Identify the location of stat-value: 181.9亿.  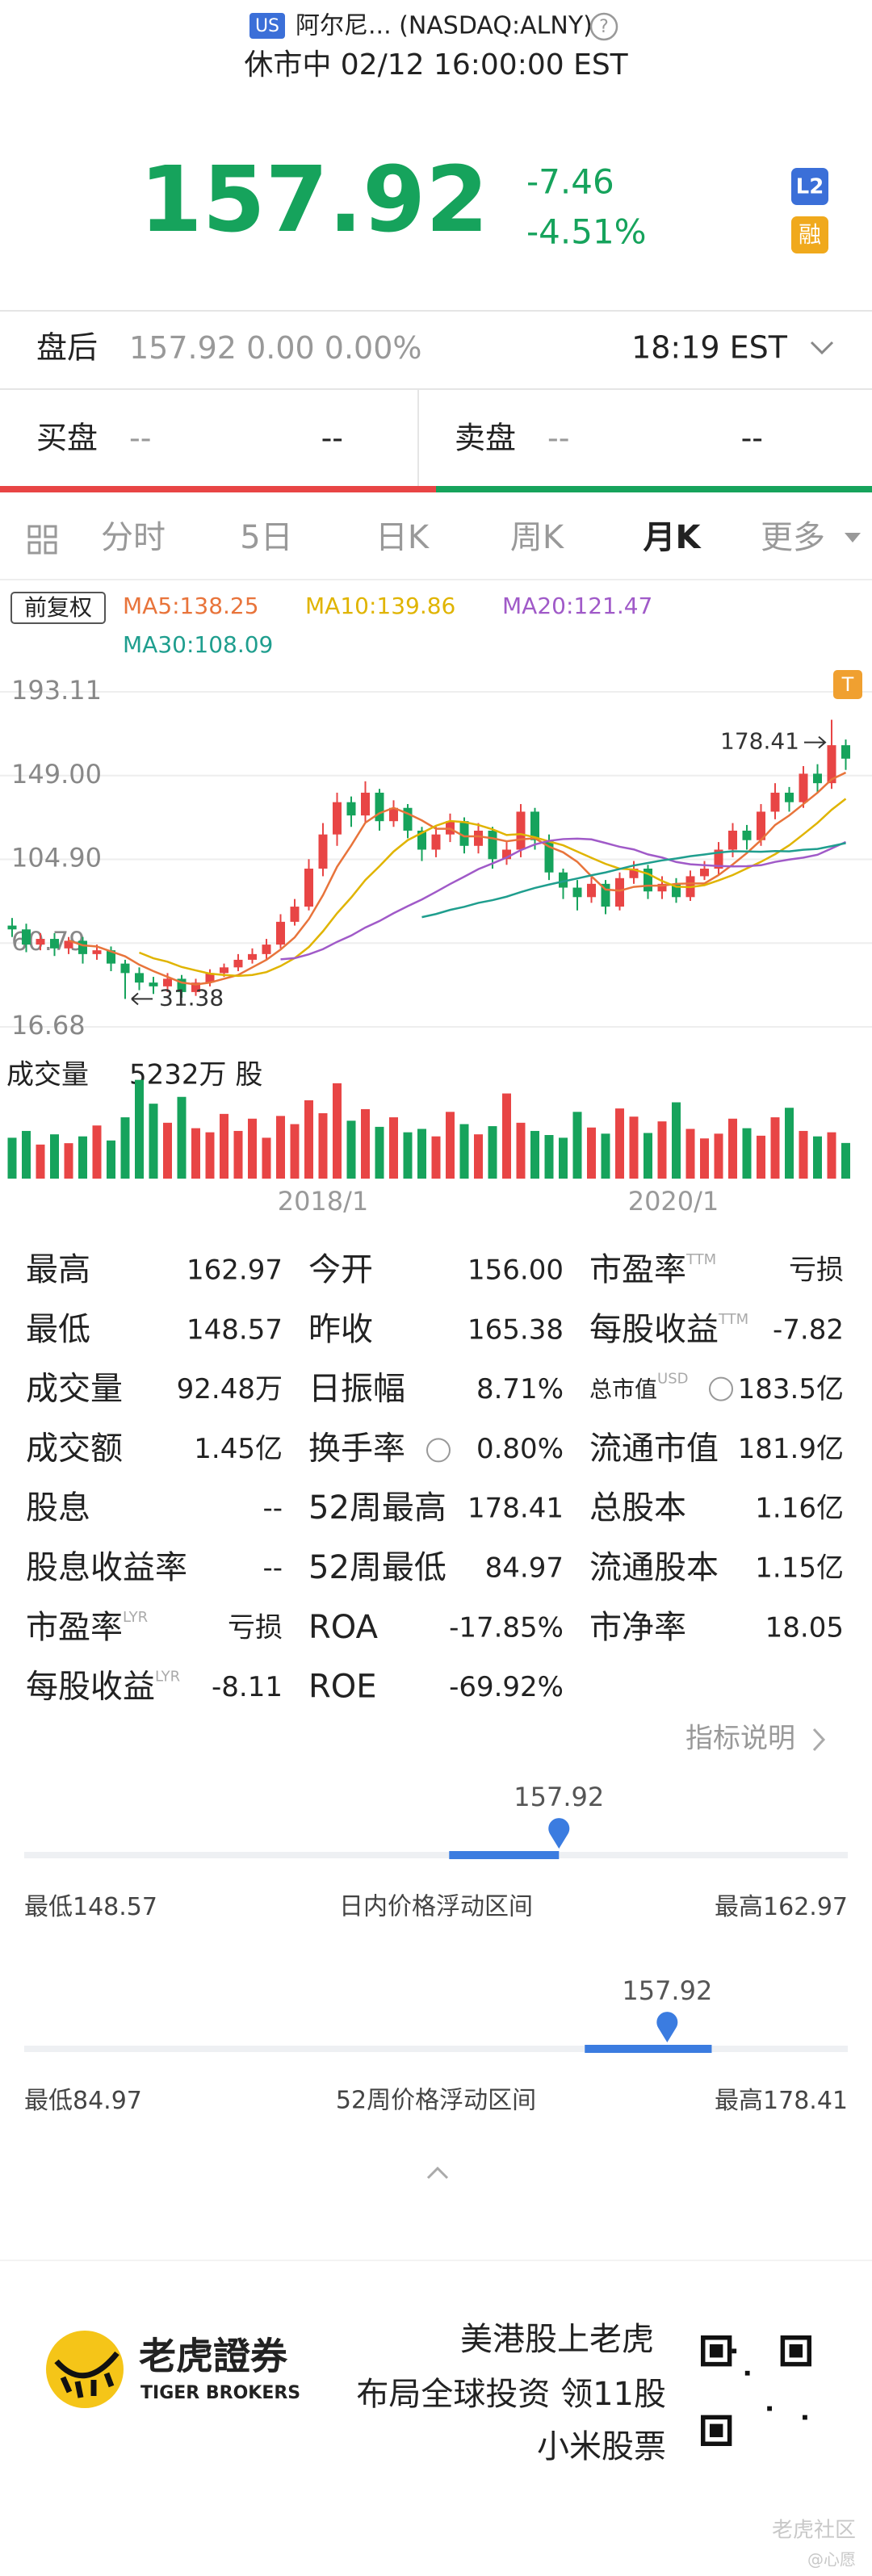
(791, 1449).